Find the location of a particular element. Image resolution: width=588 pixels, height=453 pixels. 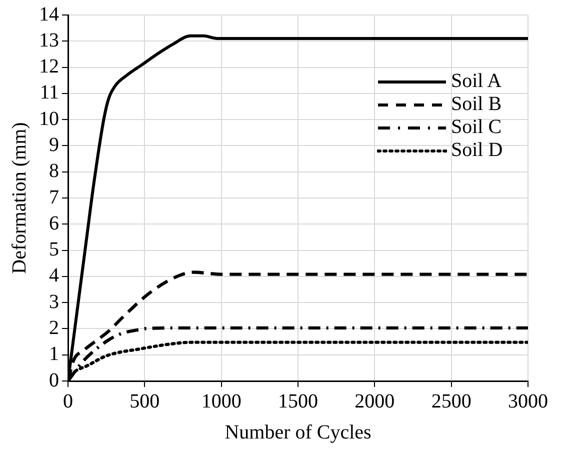

legend-label: Soil C is located at coordinates (476, 127).